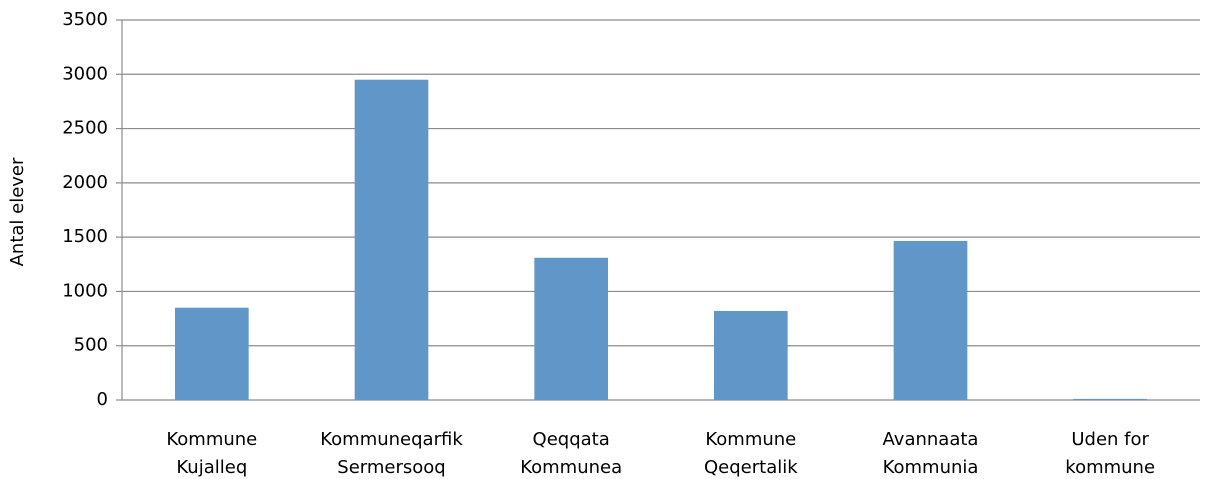 The width and height of the screenshot is (1220, 479). I want to click on y-tick-label: 0, so click(102, 399).